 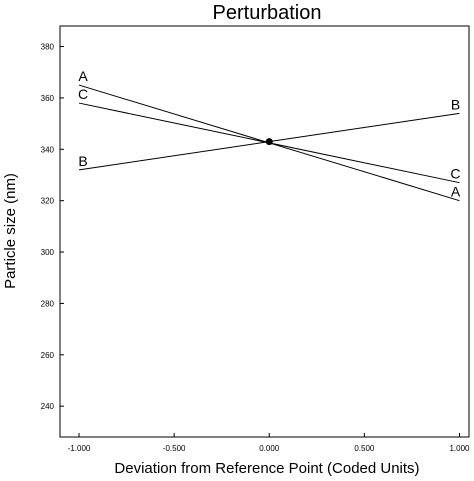 I want to click on series-label-C-start: C, so click(x=83, y=94).